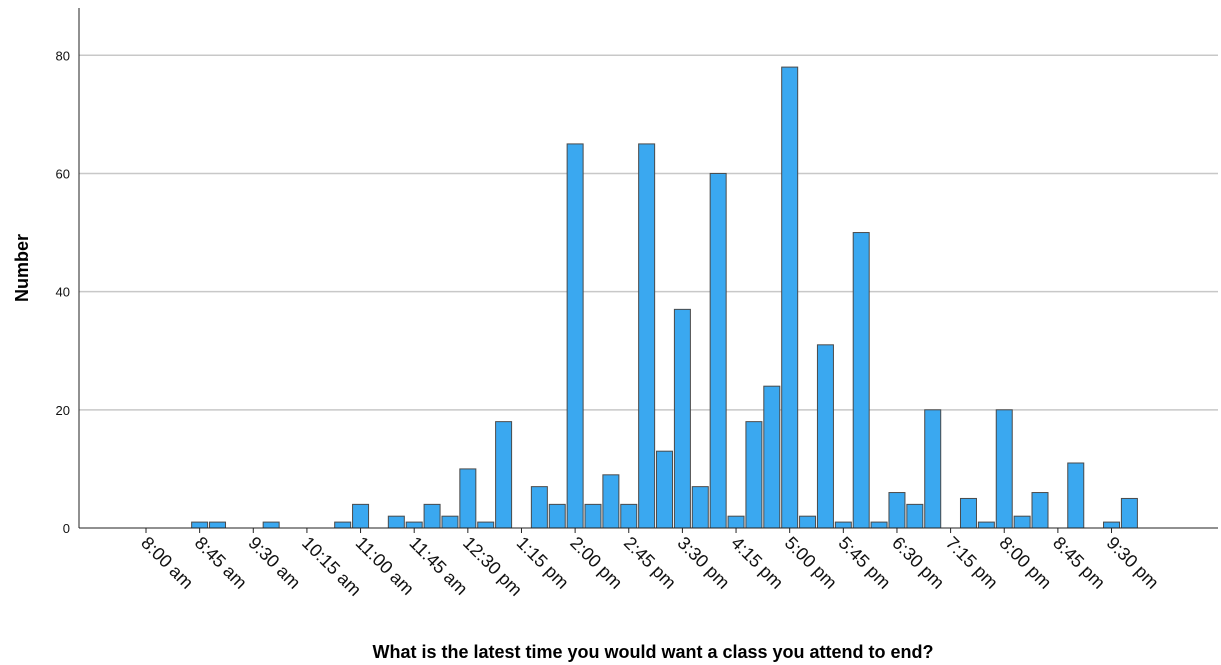 This screenshot has width=1221, height=665. I want to click on x-tick-label: 4:15 pm, so click(757, 563).